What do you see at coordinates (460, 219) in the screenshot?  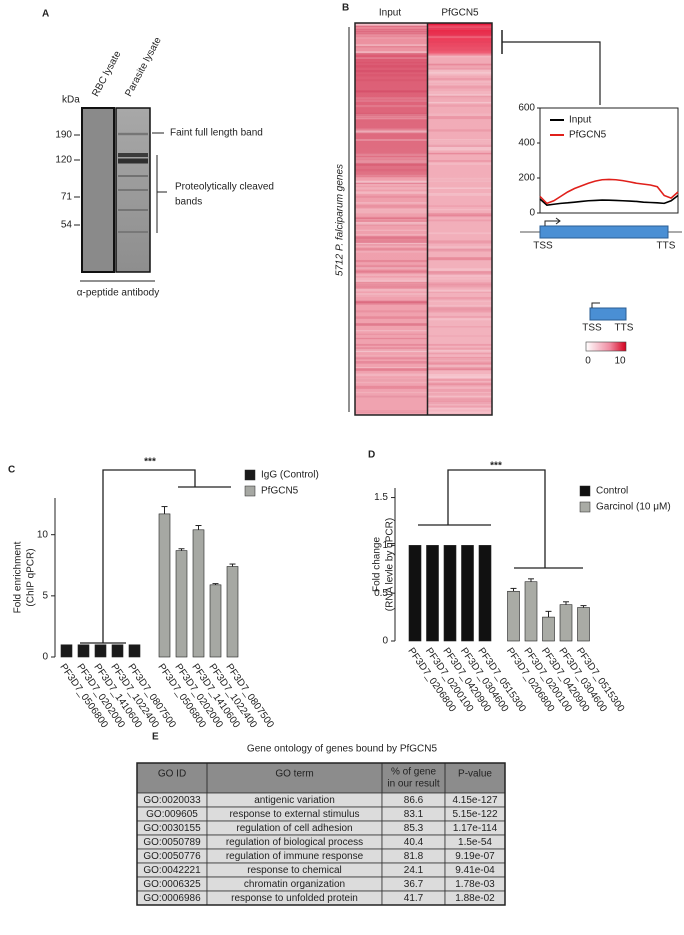 I see `heatmap-column-pfgcn5` at bounding box center [460, 219].